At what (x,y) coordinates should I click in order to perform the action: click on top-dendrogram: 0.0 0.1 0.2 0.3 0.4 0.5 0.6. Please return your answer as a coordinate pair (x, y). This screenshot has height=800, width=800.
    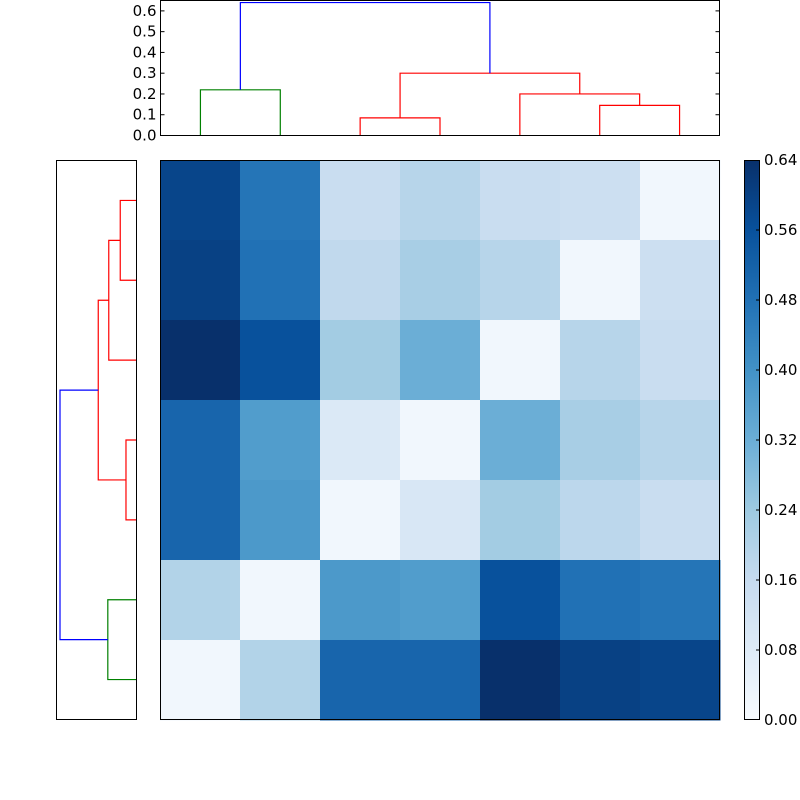
    Looking at the image, I should click on (426, 72).